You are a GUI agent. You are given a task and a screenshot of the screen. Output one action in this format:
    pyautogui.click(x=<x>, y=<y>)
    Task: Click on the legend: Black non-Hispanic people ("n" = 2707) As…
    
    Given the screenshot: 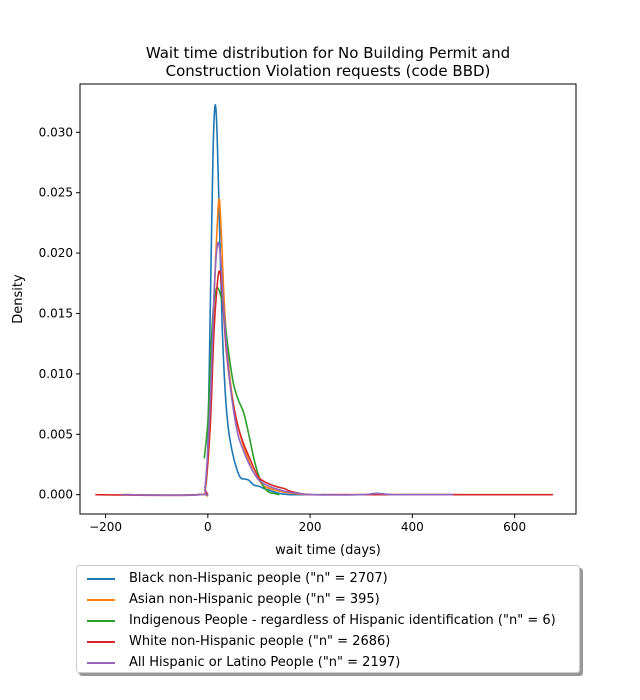 What is the action you would take?
    pyautogui.click(x=328, y=619)
    